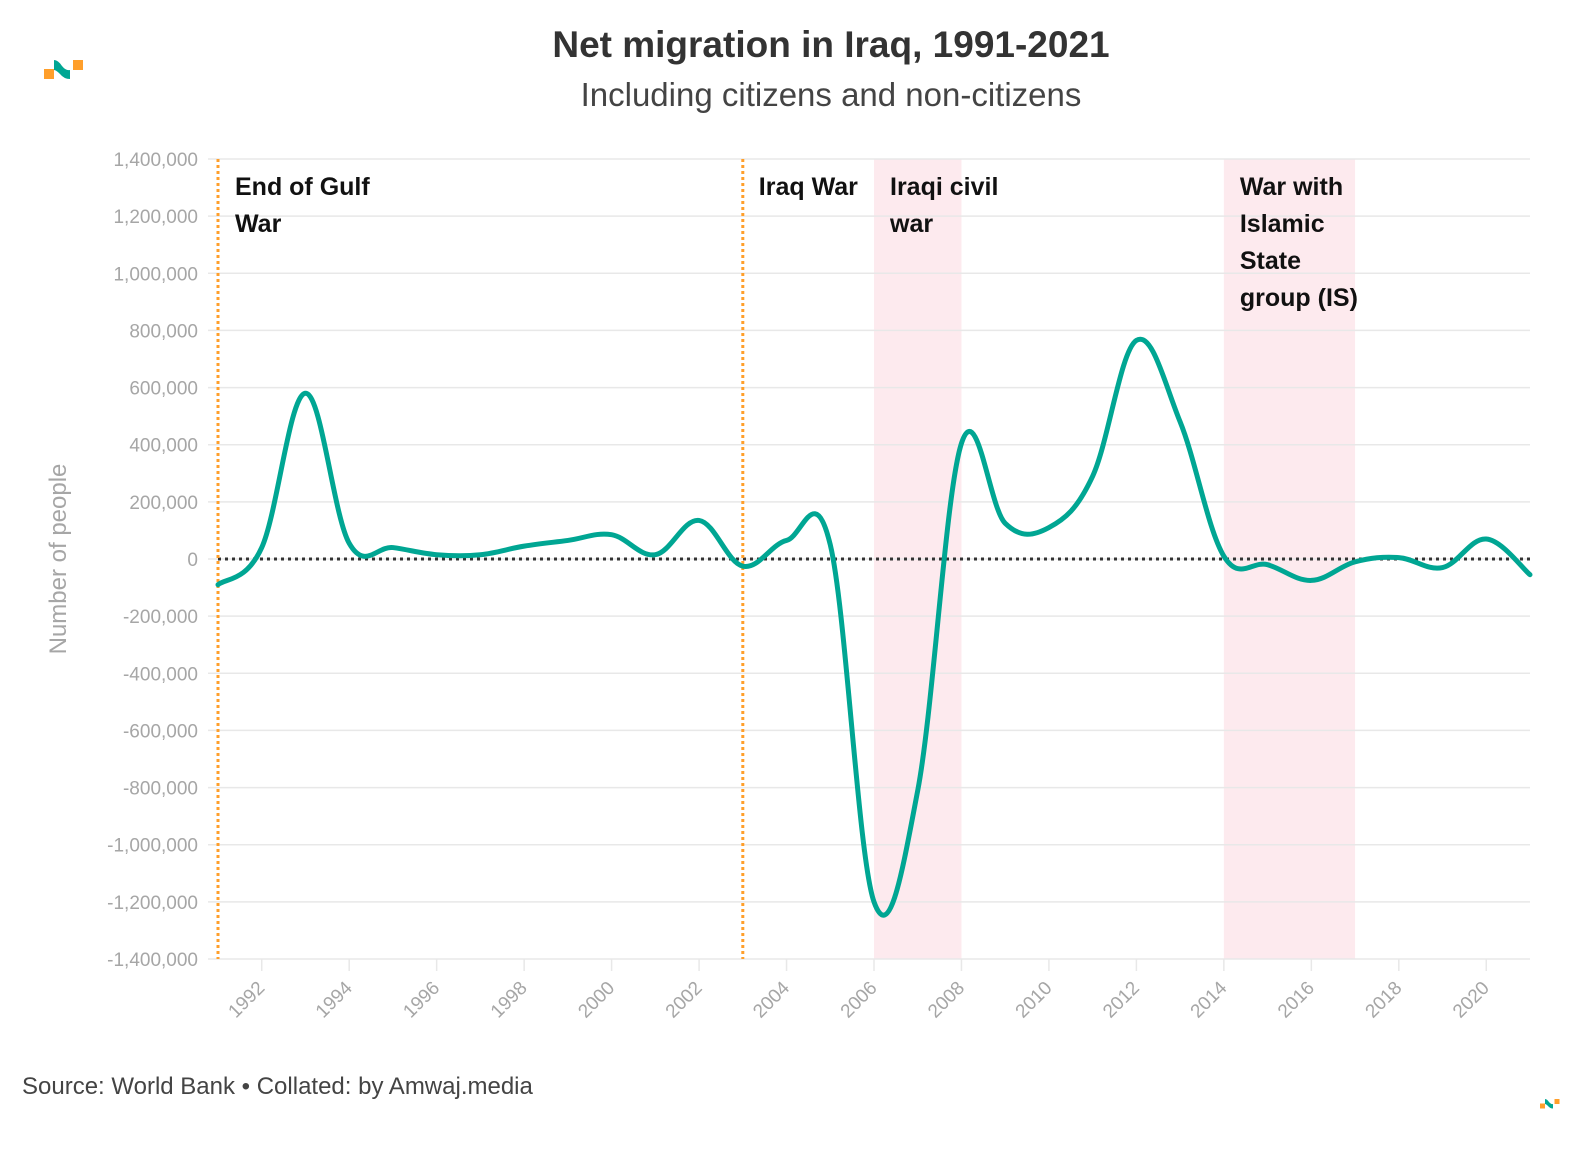 The image size is (1592, 1150). I want to click on amwaj-logo-icon, so click(64, 72).